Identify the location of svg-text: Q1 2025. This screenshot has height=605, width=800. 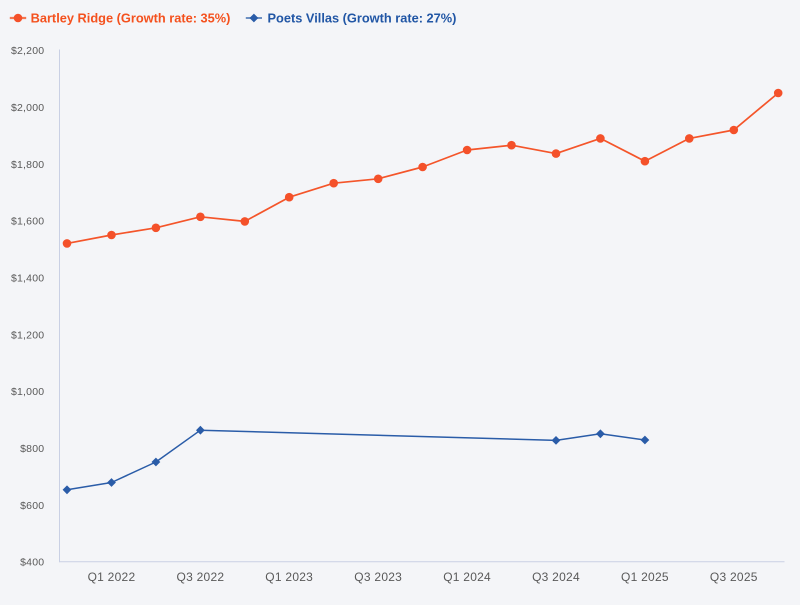
(645, 577).